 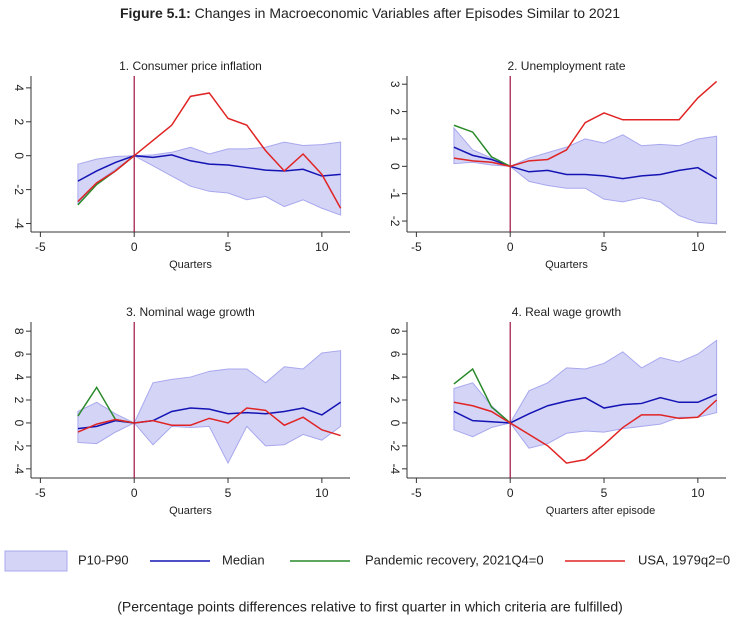 What do you see at coordinates (395, 139) in the screenshot?
I see `y-tick-label: 1` at bounding box center [395, 139].